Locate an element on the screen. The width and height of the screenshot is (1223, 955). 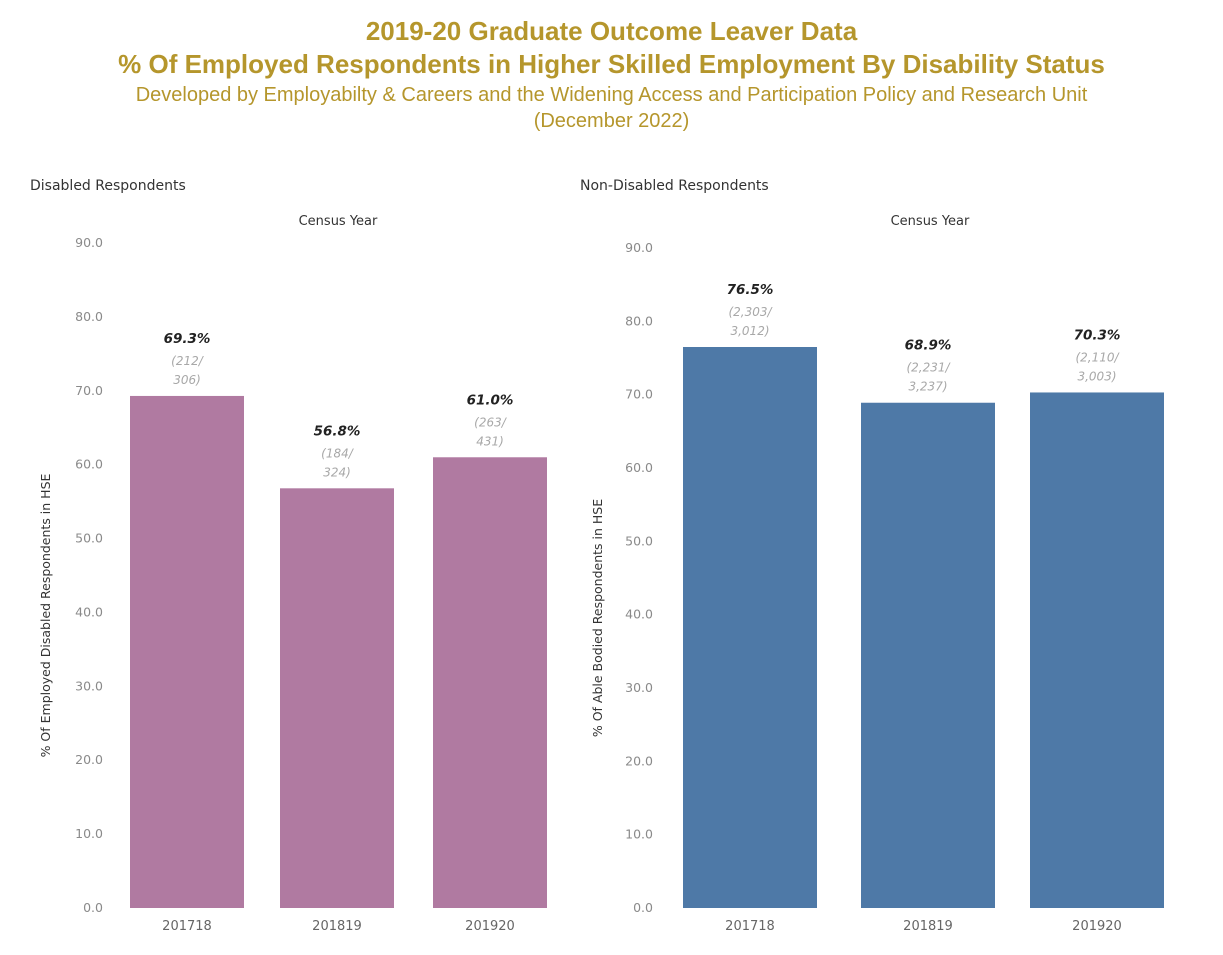
panel-1-column-header: Census Year is located at coordinates (338, 221).